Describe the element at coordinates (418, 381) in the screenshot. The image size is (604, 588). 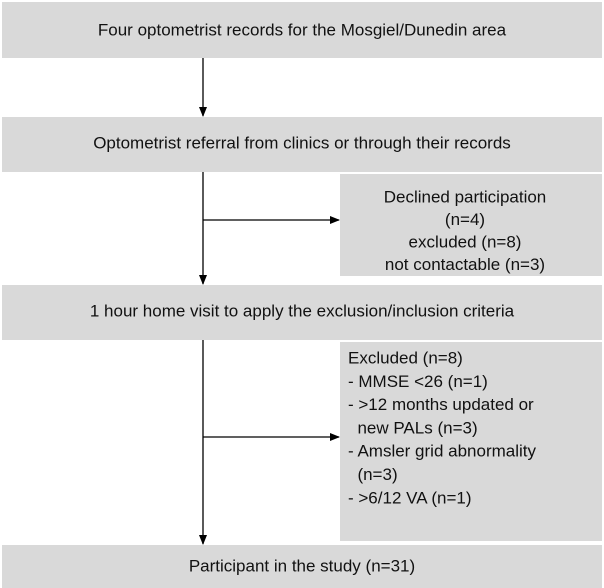
I see `side-box-line: - MMSE <26 (n=1)` at that location.